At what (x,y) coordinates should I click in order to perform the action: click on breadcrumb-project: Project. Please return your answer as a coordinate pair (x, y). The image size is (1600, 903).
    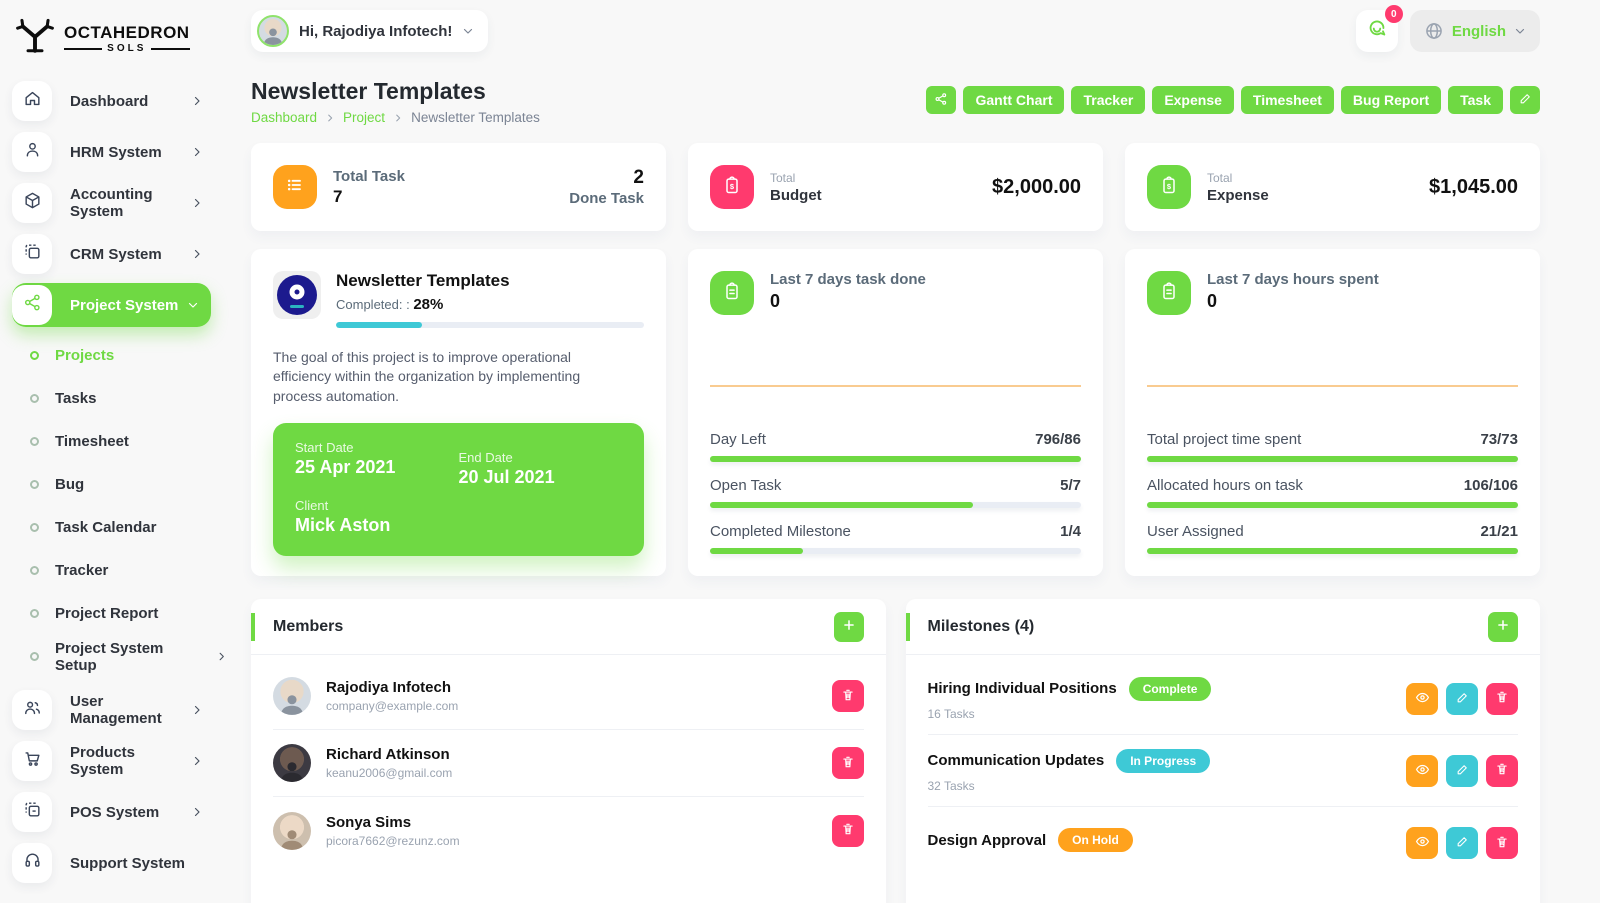
    Looking at the image, I should click on (364, 117).